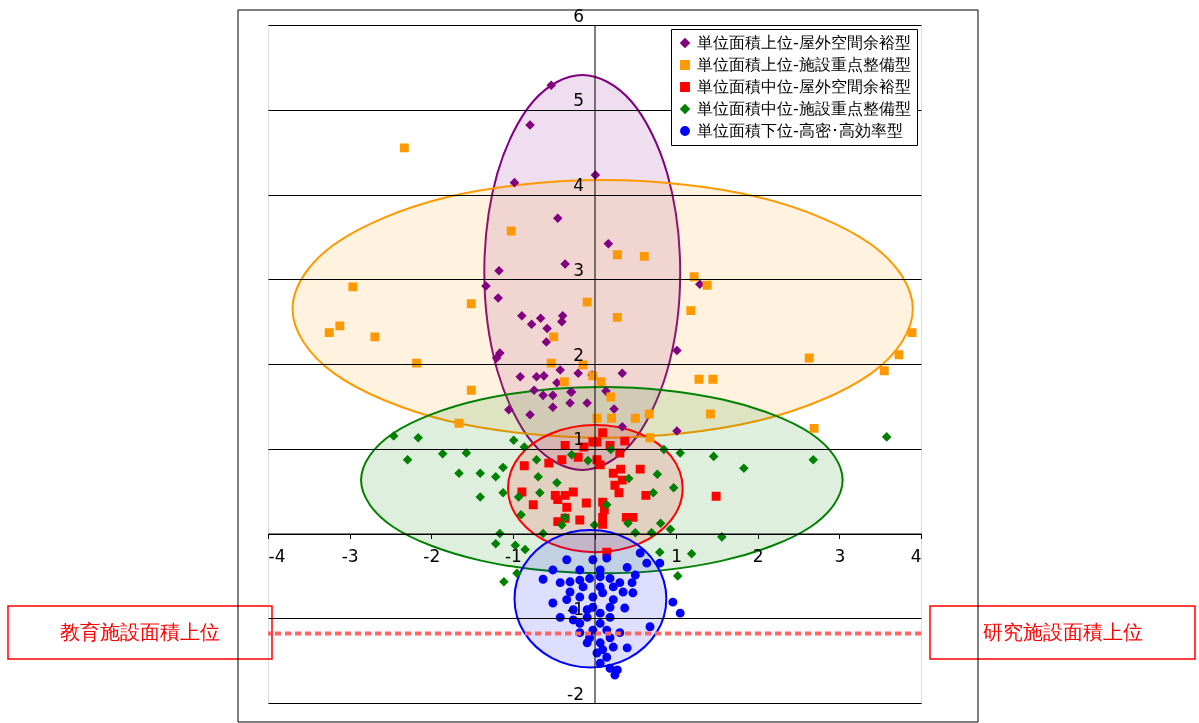  What do you see at coordinates (578, 185) in the screenshot?
I see `y-tick-label: 4` at bounding box center [578, 185].